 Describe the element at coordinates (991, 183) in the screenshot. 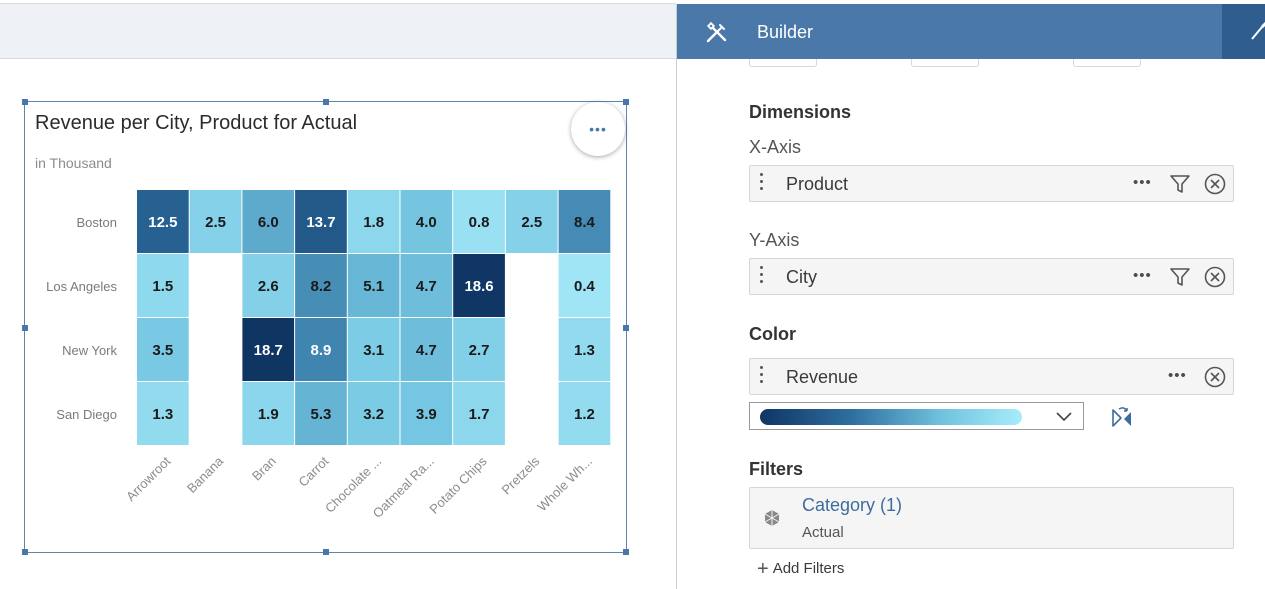

I see `x-axis-dimension-token: Product •••` at that location.